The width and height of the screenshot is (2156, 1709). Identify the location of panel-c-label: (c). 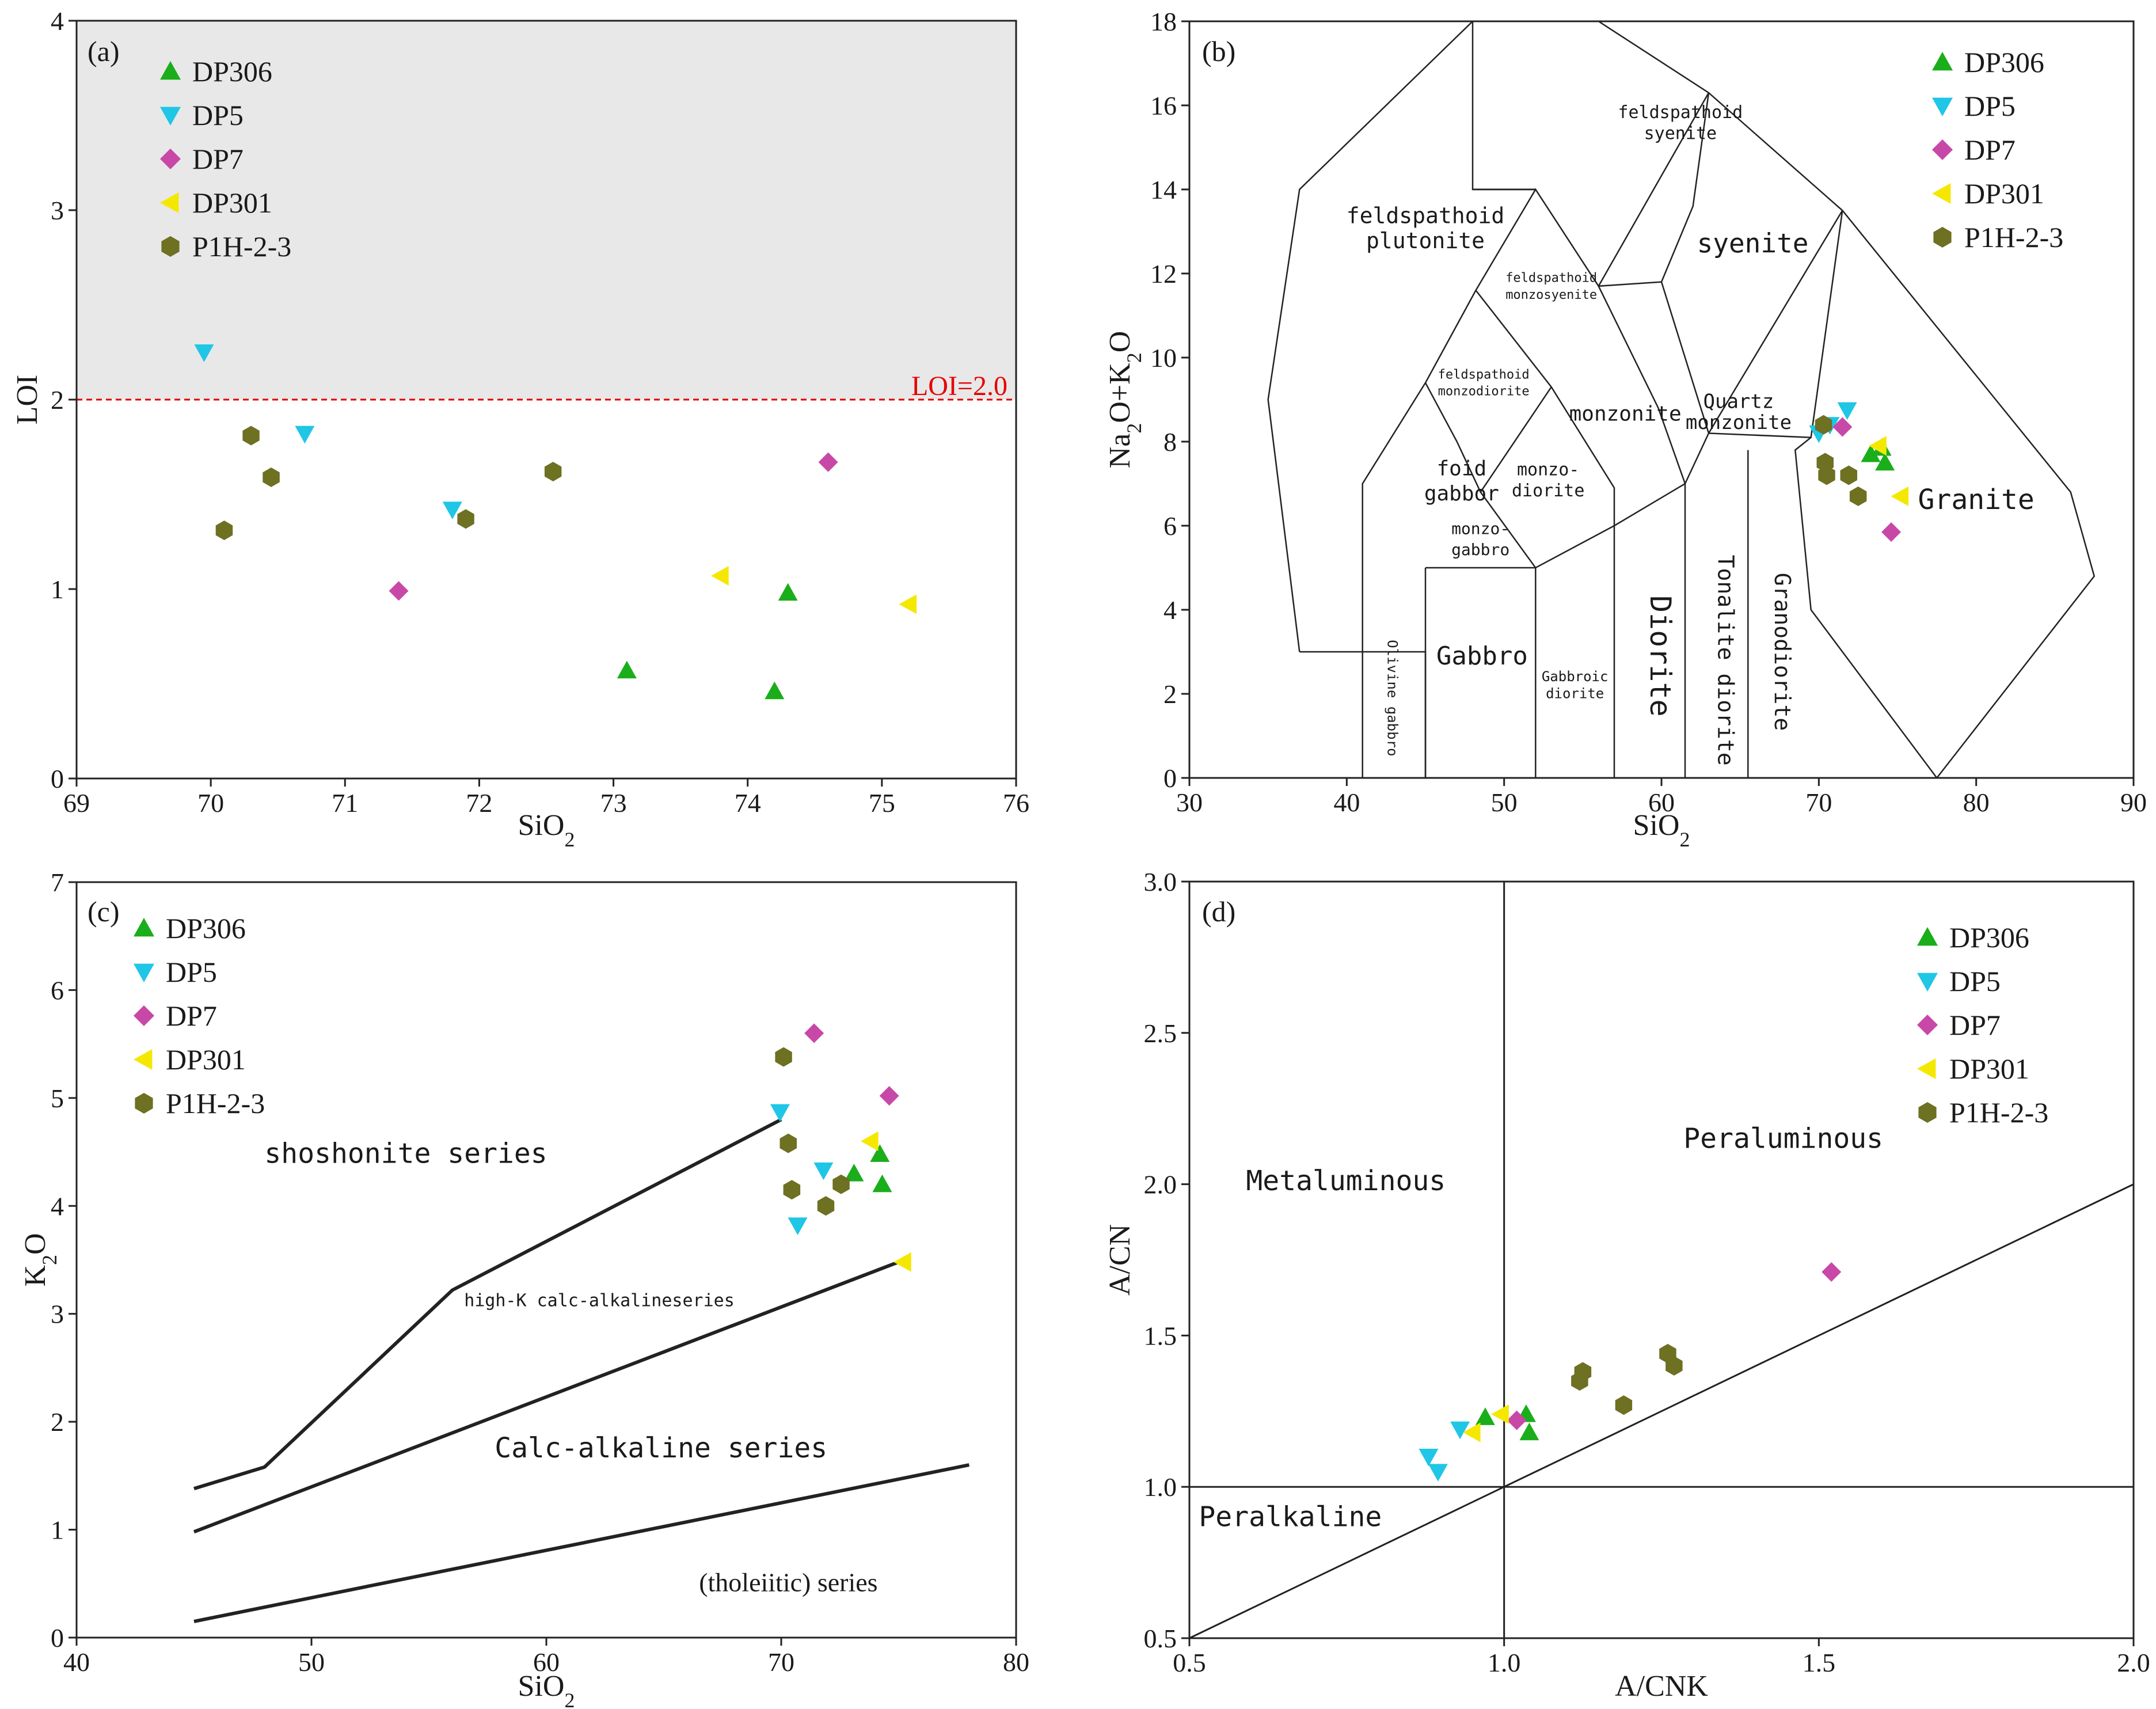
(104, 911).